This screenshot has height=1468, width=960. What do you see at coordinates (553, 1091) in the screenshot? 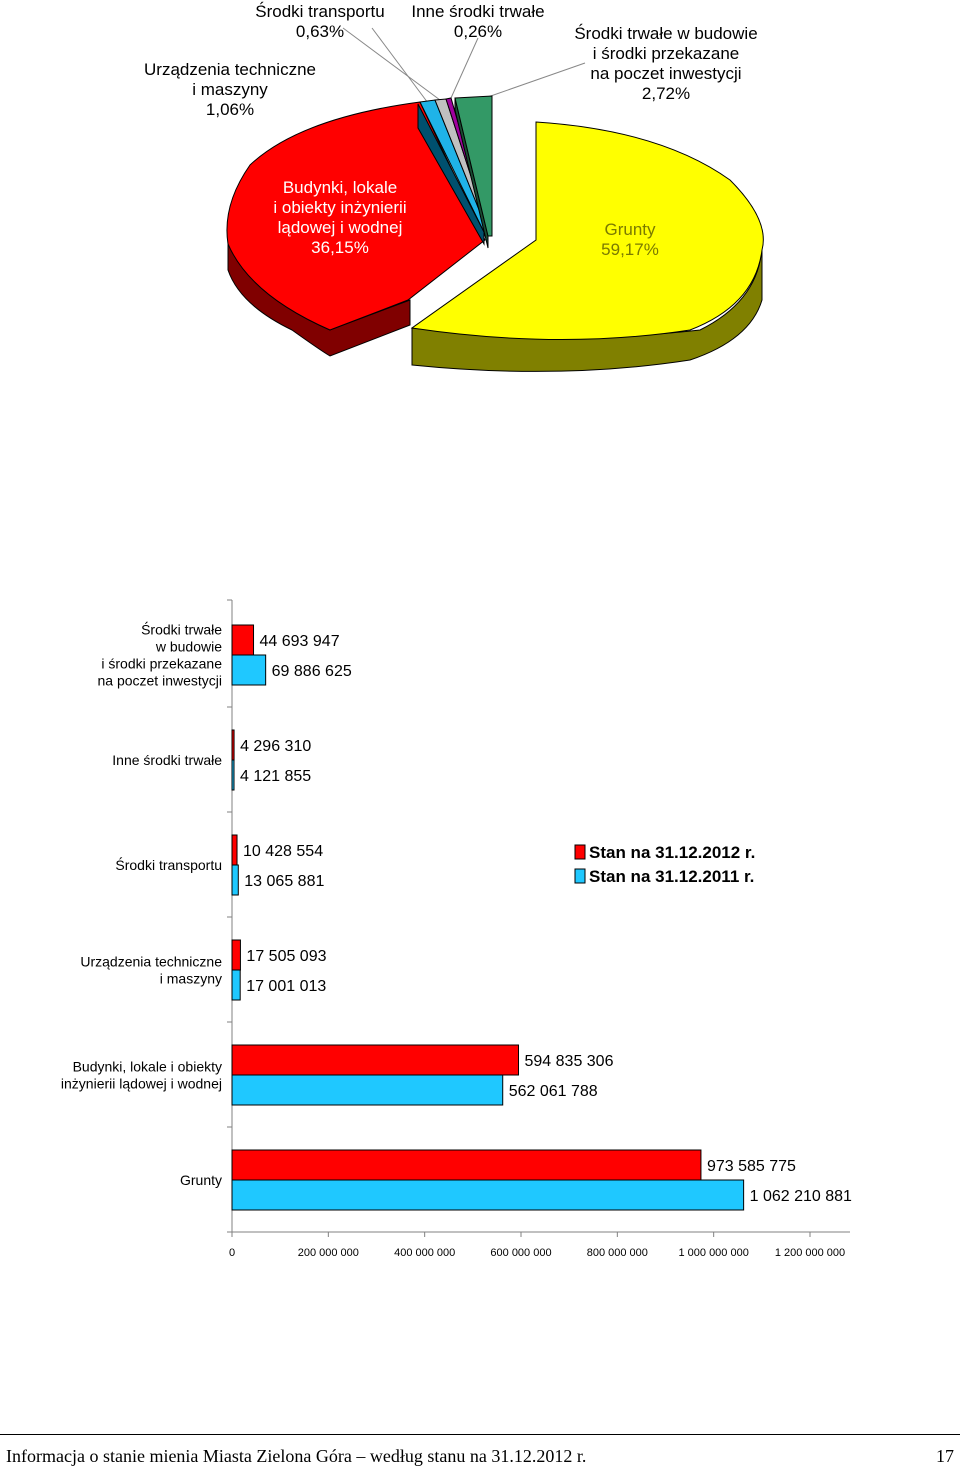
I see `bar-value-label: 562 061 788` at bounding box center [553, 1091].